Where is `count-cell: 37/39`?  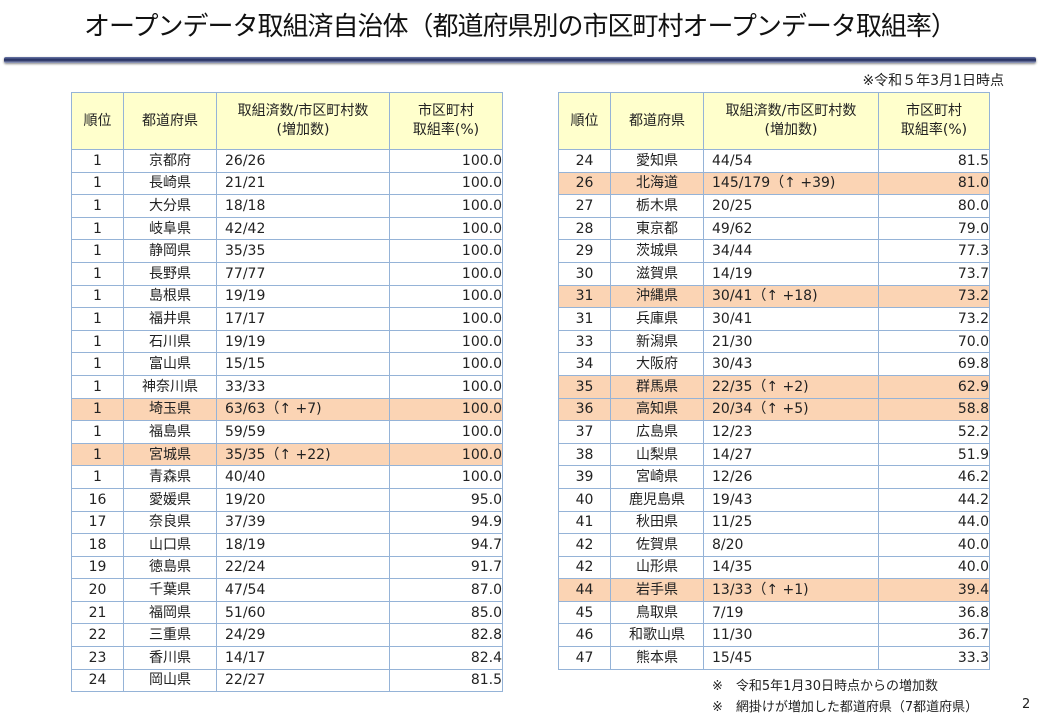 count-cell: 37/39 is located at coordinates (303, 522).